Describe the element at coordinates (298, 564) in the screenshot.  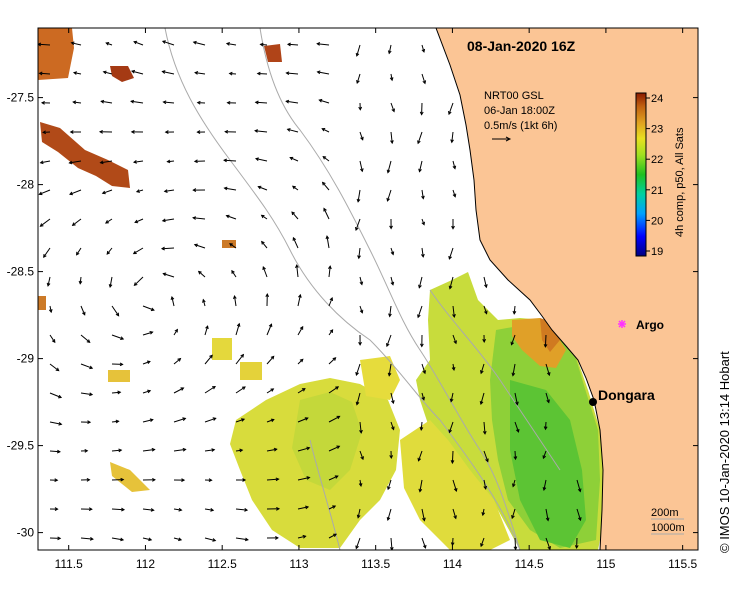
I see `x-tick-label: 113` at that location.